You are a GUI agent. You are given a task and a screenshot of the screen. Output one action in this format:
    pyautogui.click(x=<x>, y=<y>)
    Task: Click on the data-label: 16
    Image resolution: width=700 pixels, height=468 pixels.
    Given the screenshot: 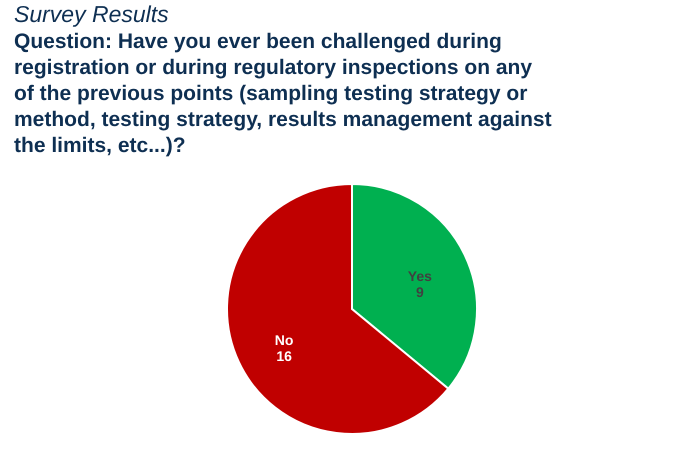 What is the action you would take?
    pyautogui.click(x=284, y=356)
    